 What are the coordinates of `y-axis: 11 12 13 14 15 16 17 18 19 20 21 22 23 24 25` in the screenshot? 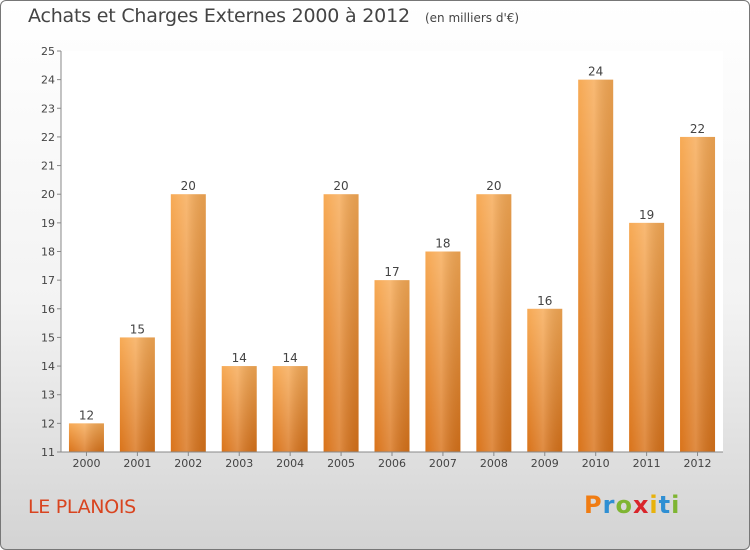 It's located at (51, 252).